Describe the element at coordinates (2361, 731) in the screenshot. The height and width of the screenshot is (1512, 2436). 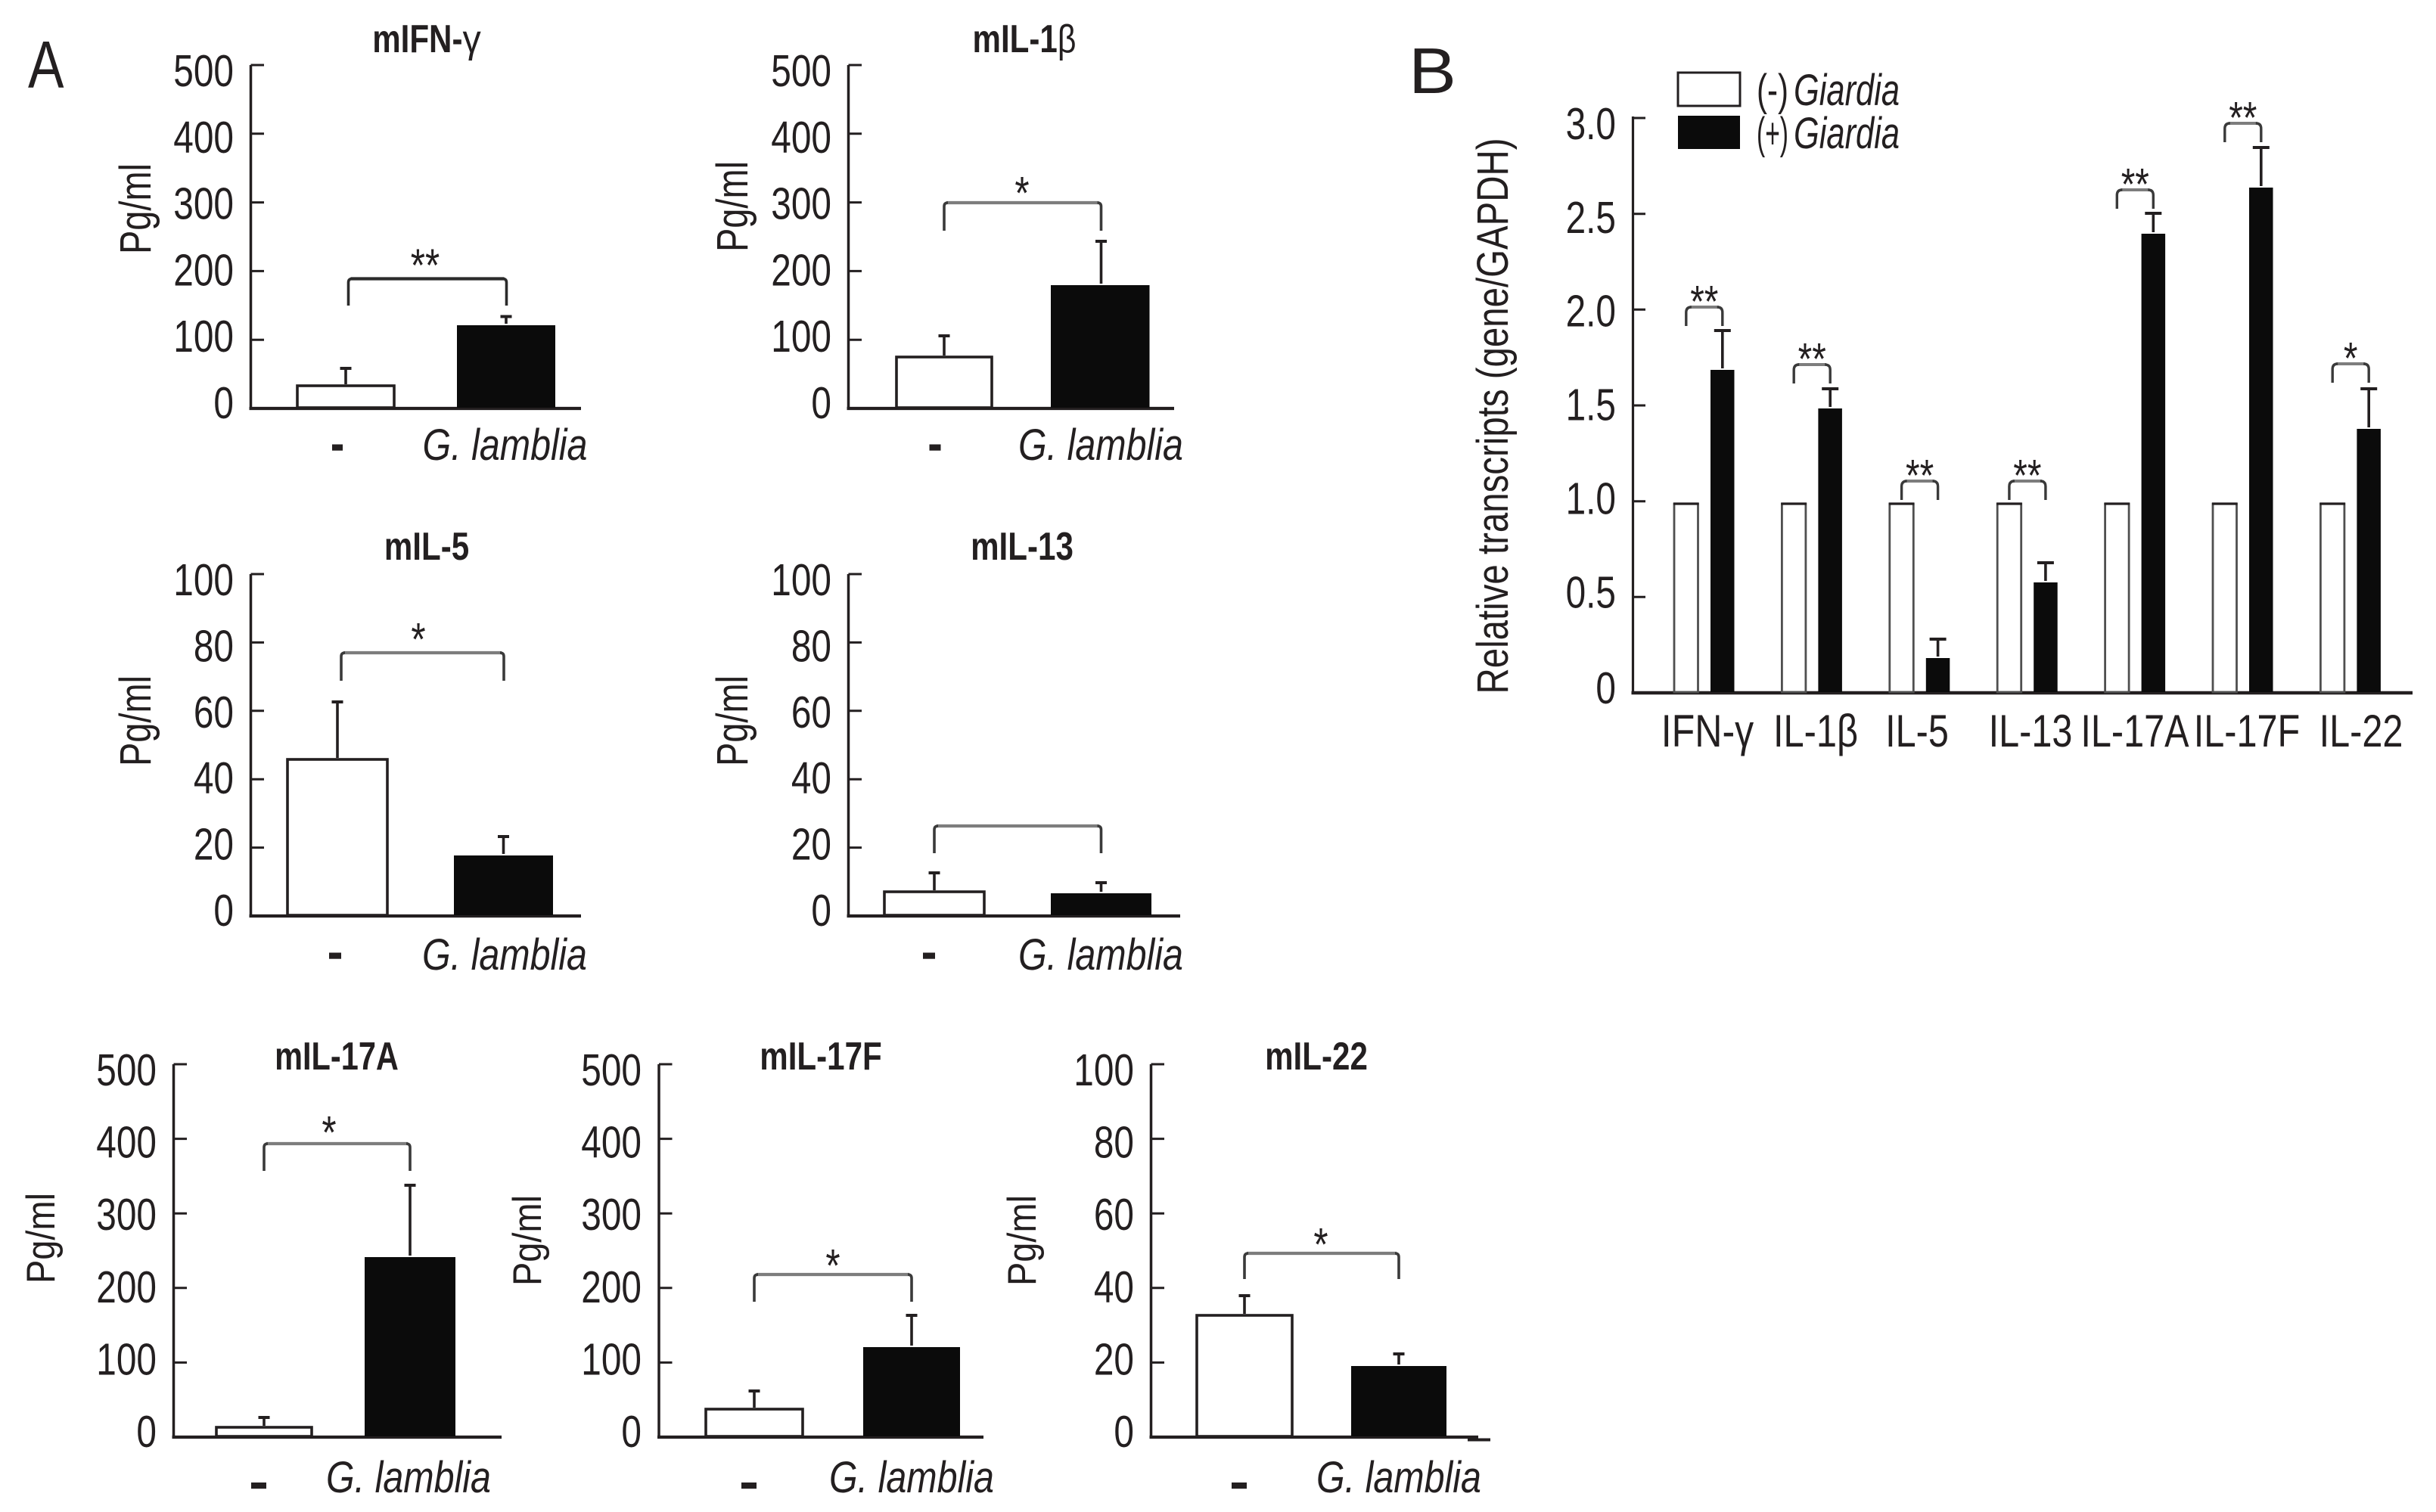
I see `svg-text: IL-22` at that location.